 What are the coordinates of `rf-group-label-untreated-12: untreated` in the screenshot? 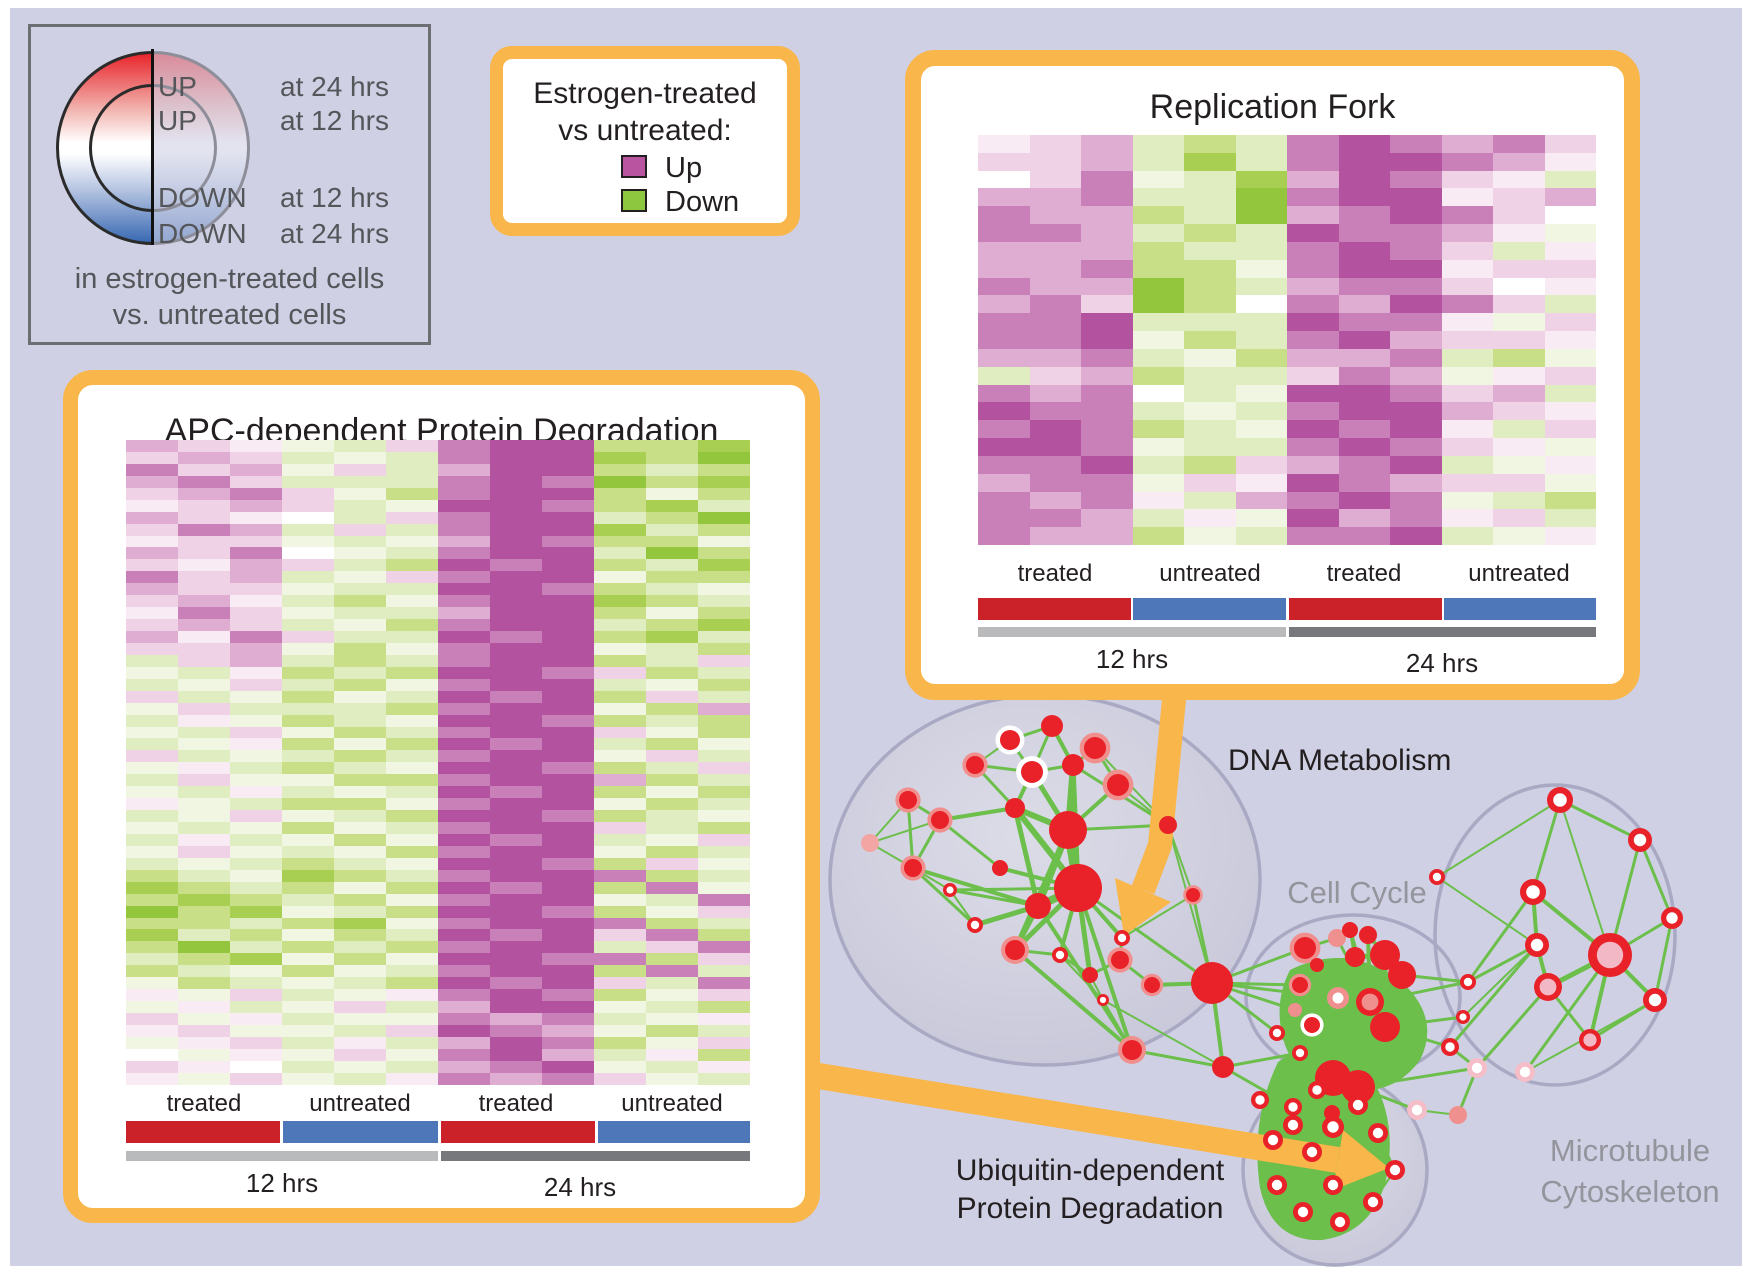 It's located at (1210, 573).